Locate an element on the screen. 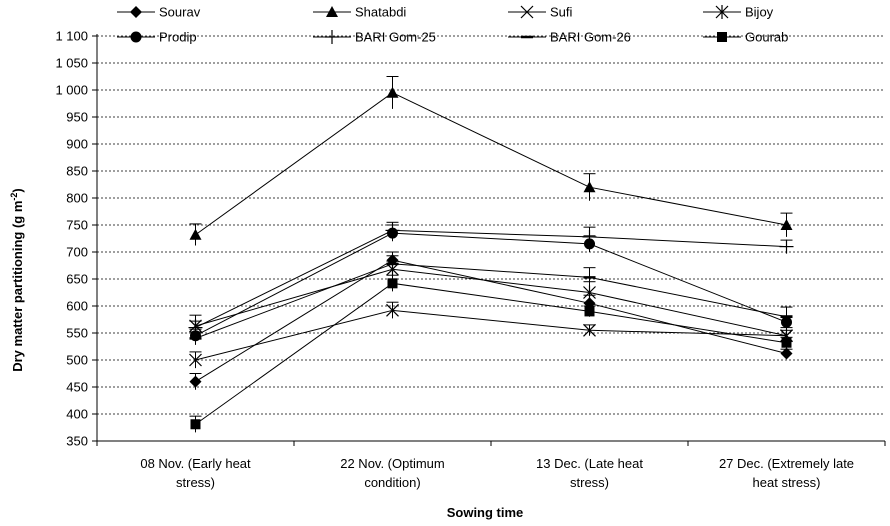  y-tick-label: 800 is located at coordinates (77, 198).